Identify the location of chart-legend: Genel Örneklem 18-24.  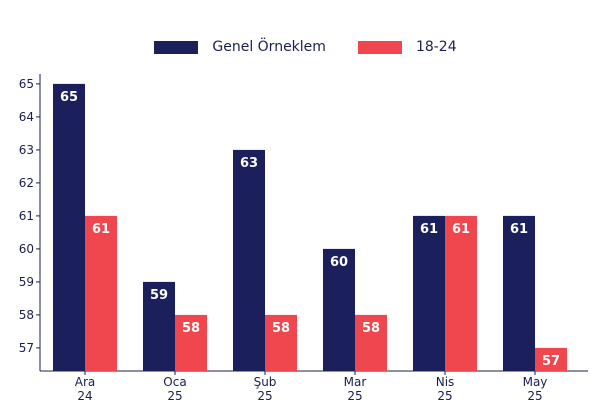
(305, 47).